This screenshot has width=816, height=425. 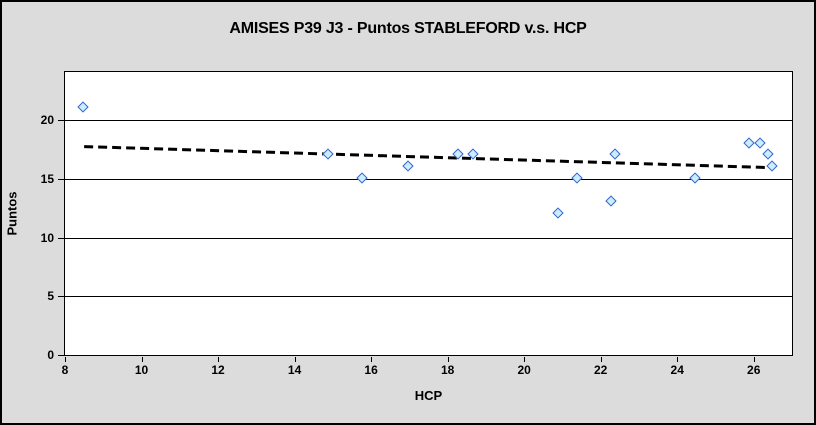 What do you see at coordinates (12, 213) in the screenshot?
I see `y-axis-title: Puntos` at bounding box center [12, 213].